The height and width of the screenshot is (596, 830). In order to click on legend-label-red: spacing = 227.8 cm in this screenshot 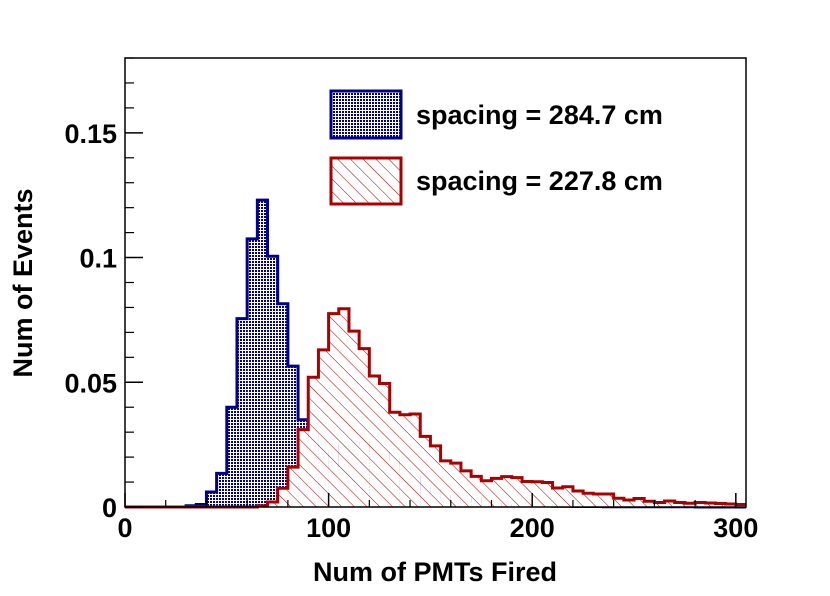, I will do `click(539, 181)`.